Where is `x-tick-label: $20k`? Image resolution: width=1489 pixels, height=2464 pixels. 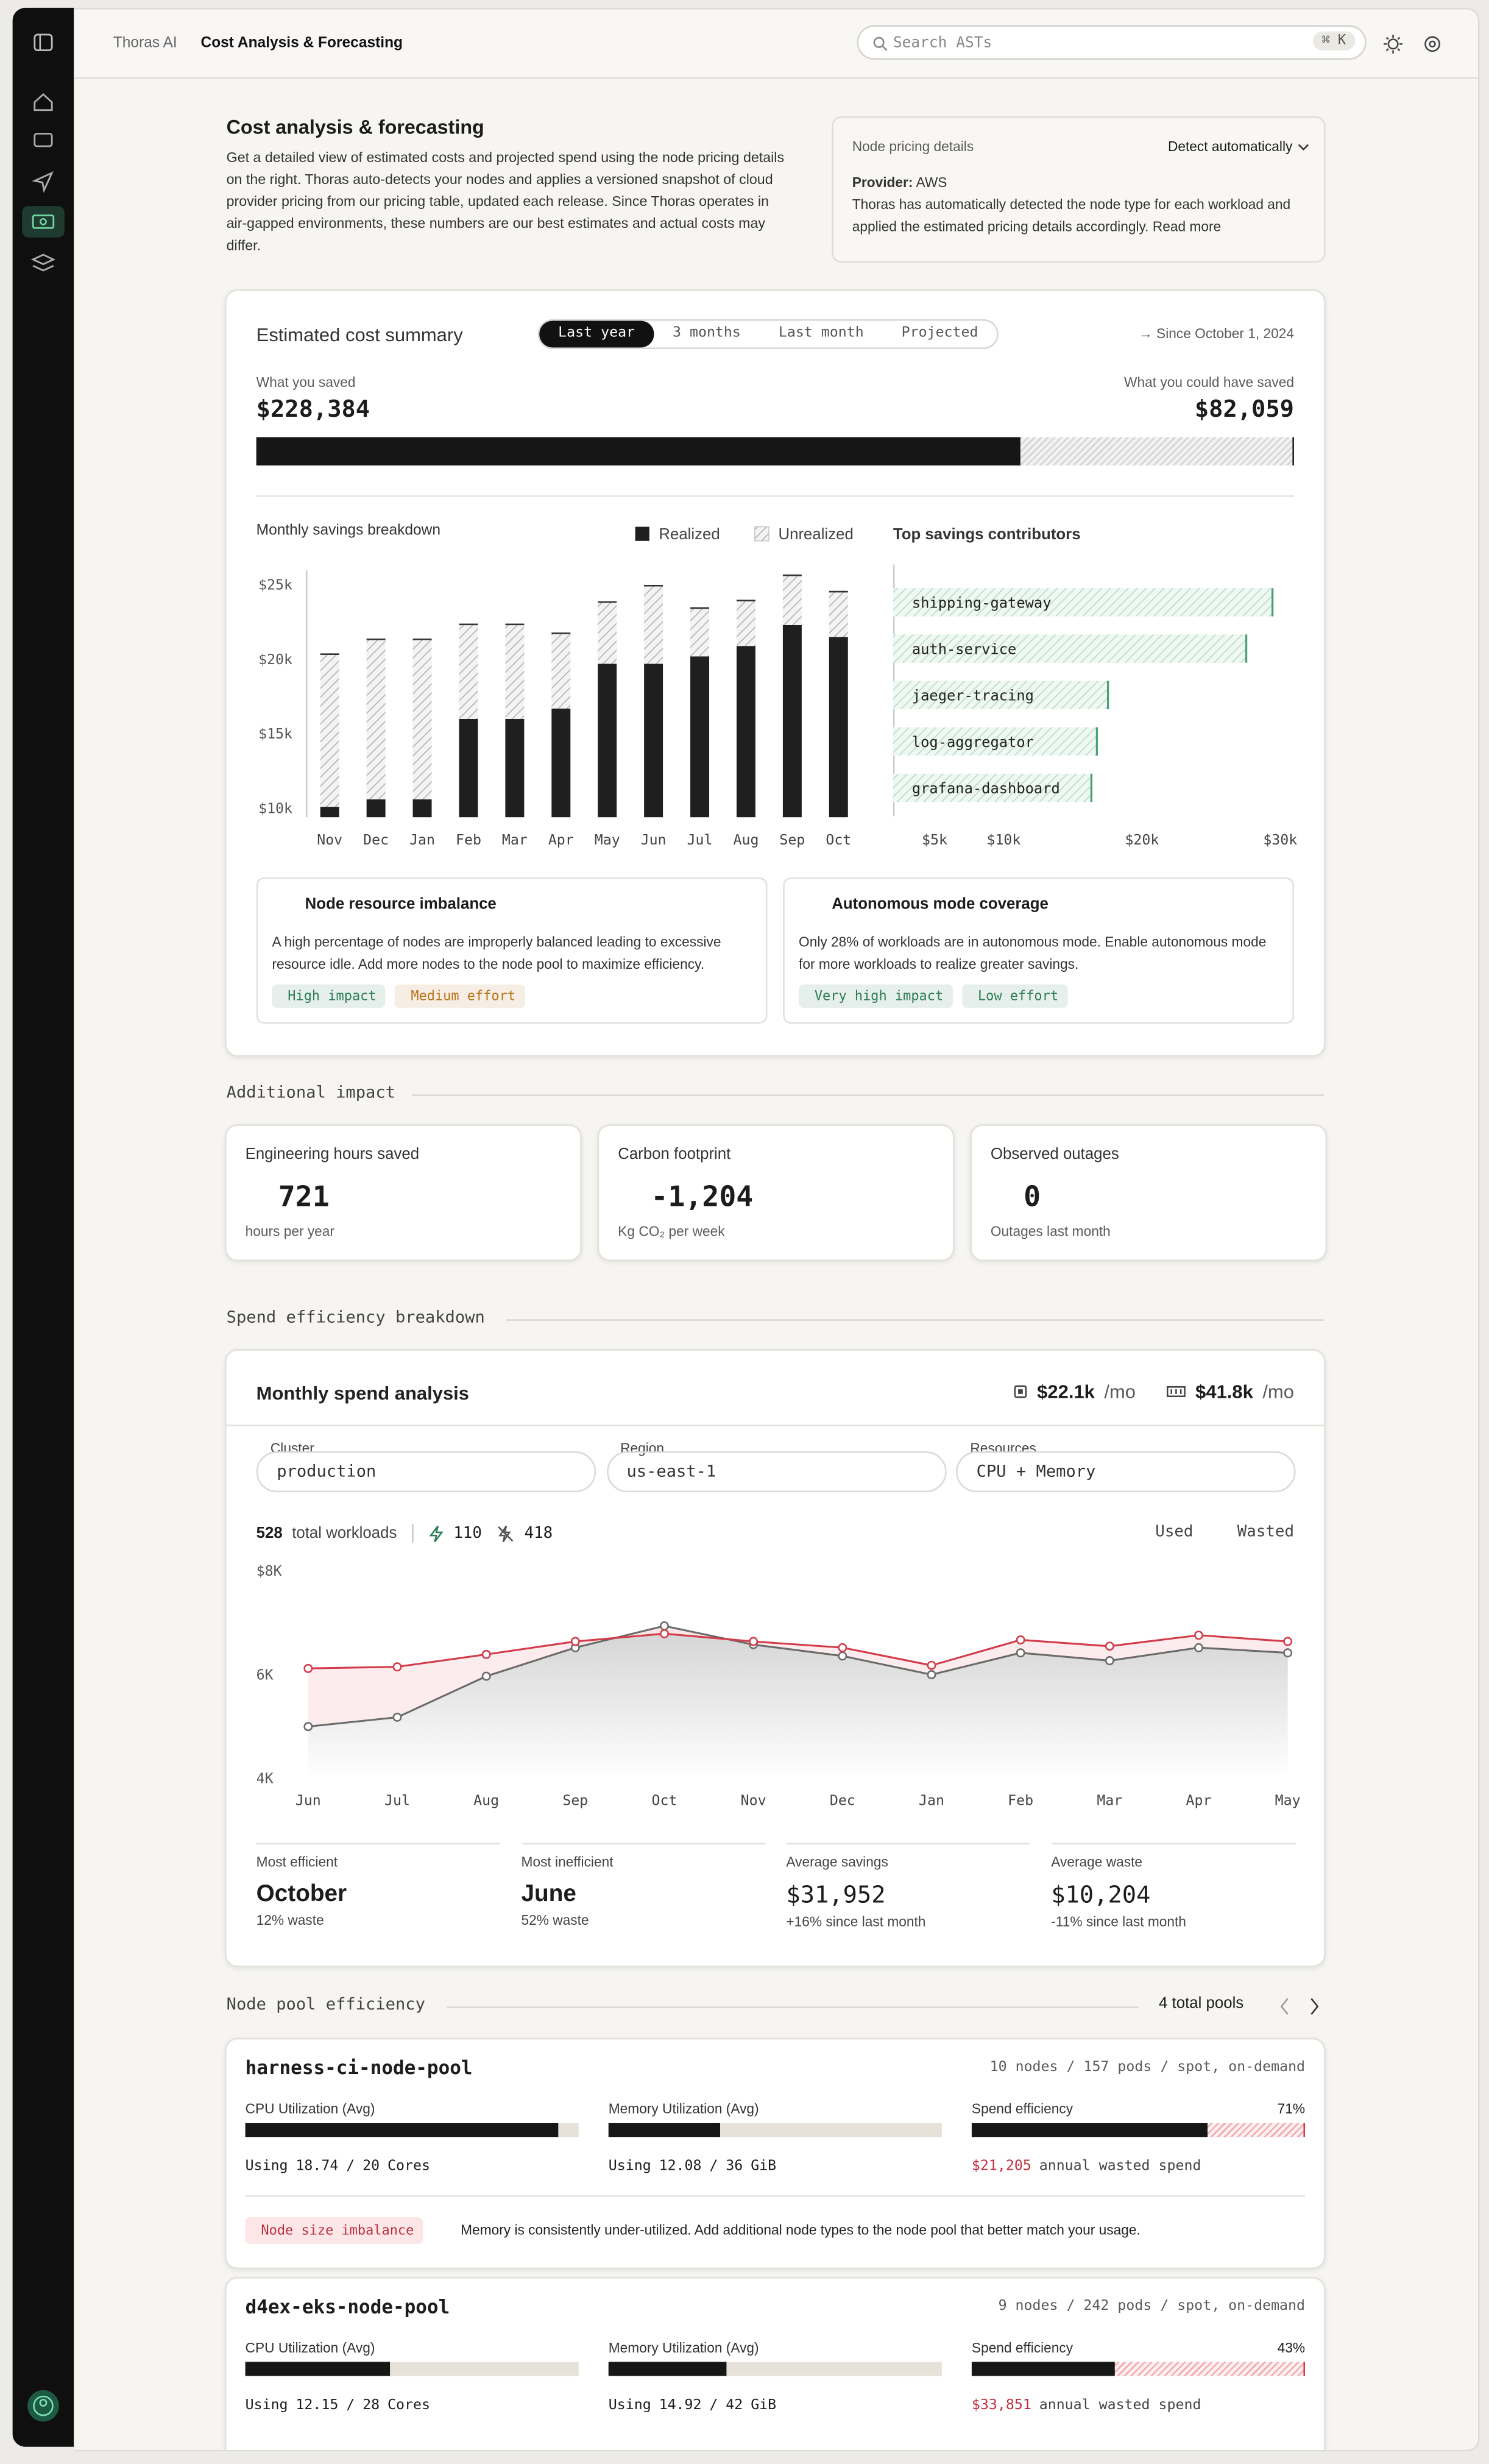 x-tick-label: $20k is located at coordinates (1142, 840).